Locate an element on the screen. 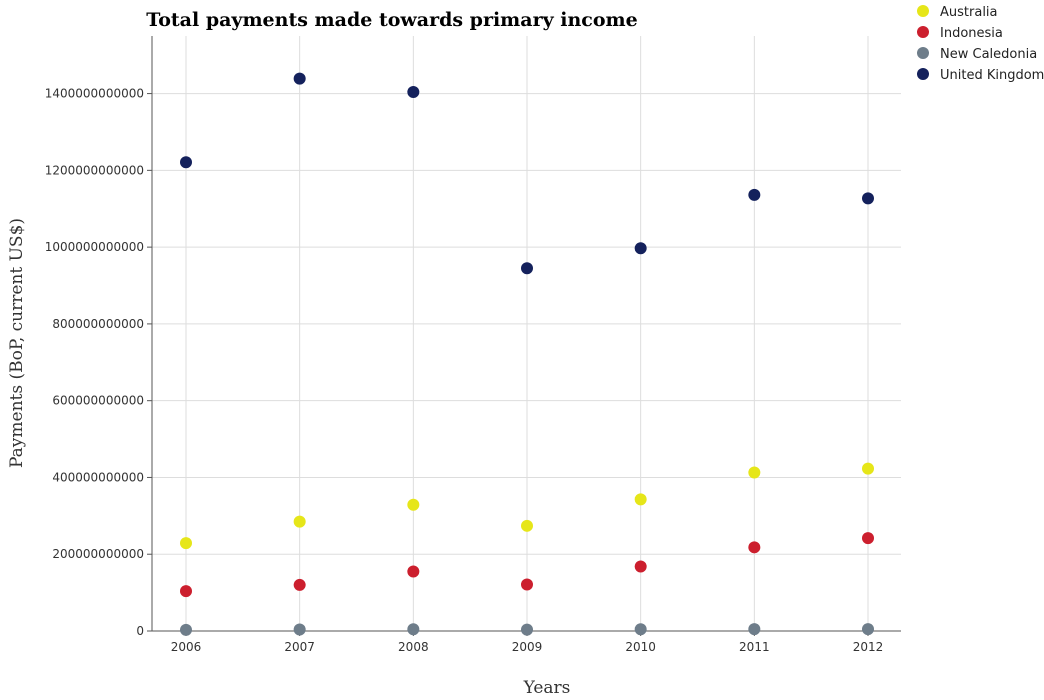 The height and width of the screenshot is (700, 1044). legend-label: New Caledonia is located at coordinates (988, 54).